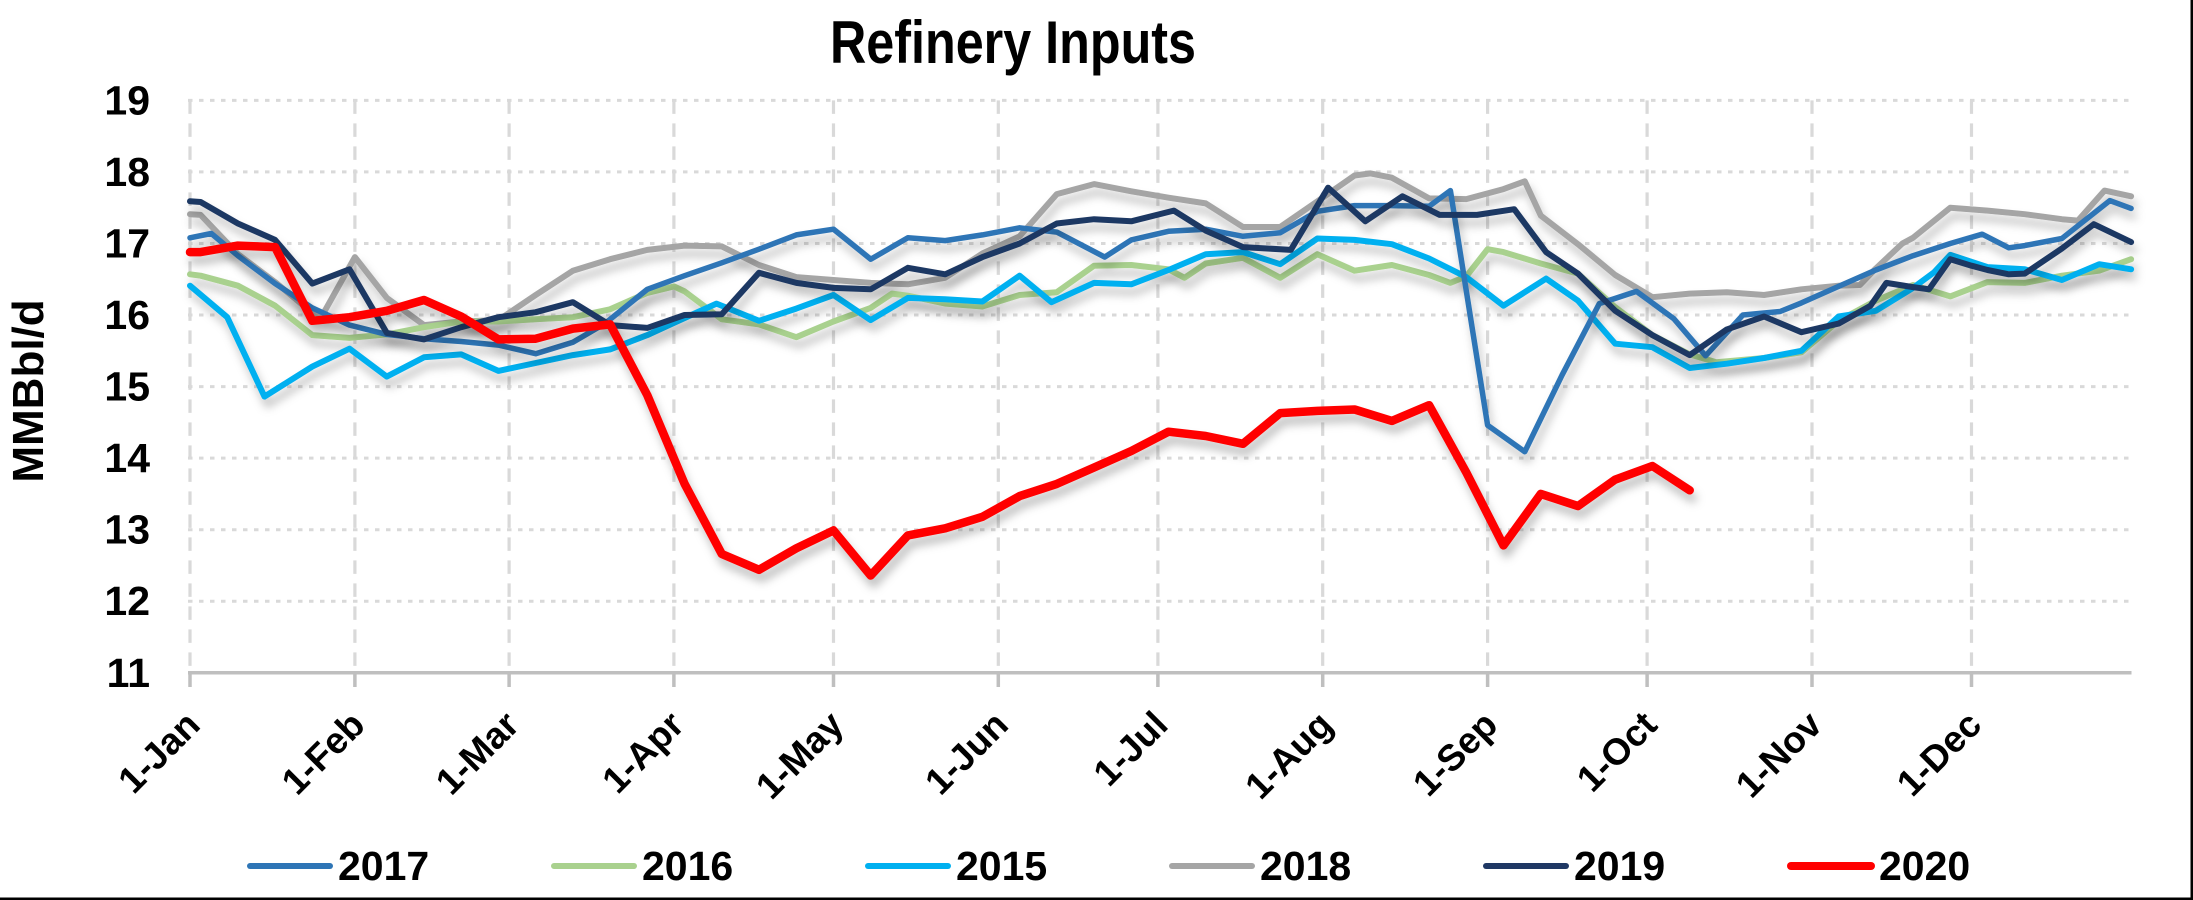 This screenshot has width=2193, height=900. Describe the element at coordinates (1619, 866) in the screenshot. I see `svg-text: 2019` at that location.